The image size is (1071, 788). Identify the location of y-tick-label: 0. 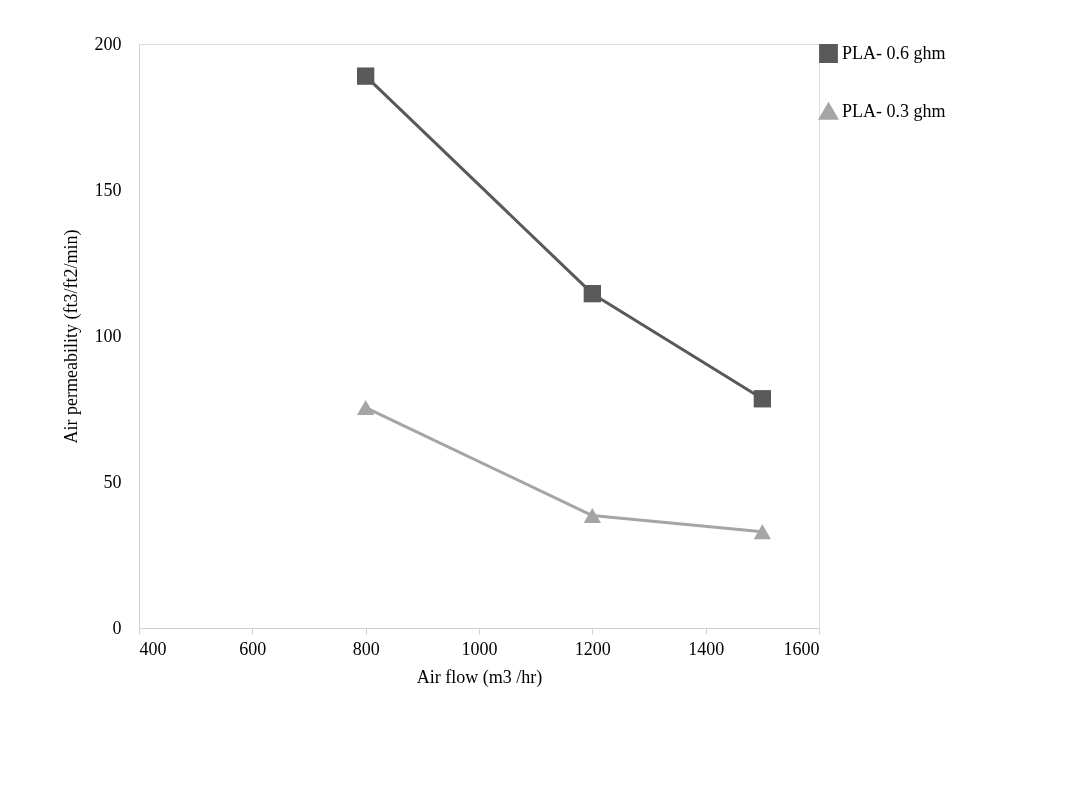
(117, 627).